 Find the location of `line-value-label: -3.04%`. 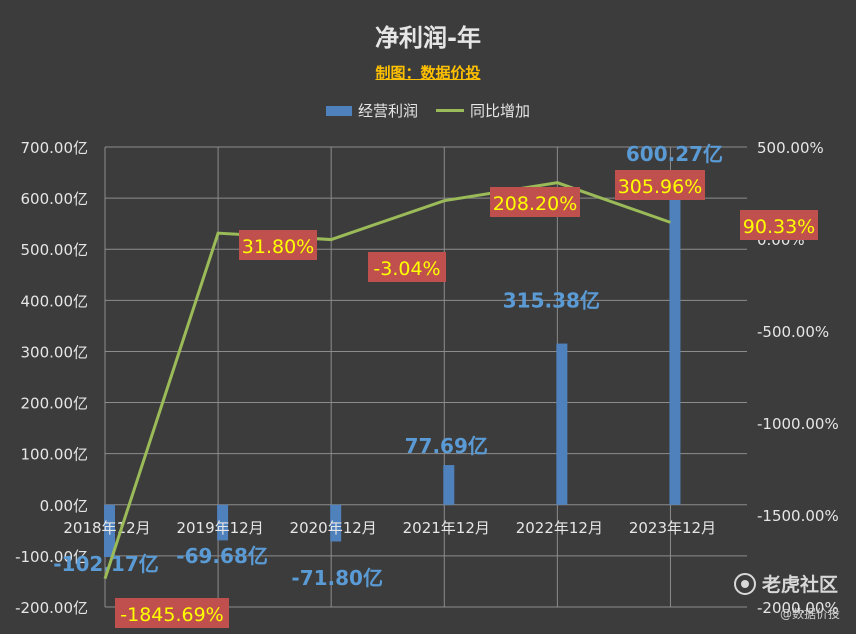

line-value-label: -3.04% is located at coordinates (406, 269).